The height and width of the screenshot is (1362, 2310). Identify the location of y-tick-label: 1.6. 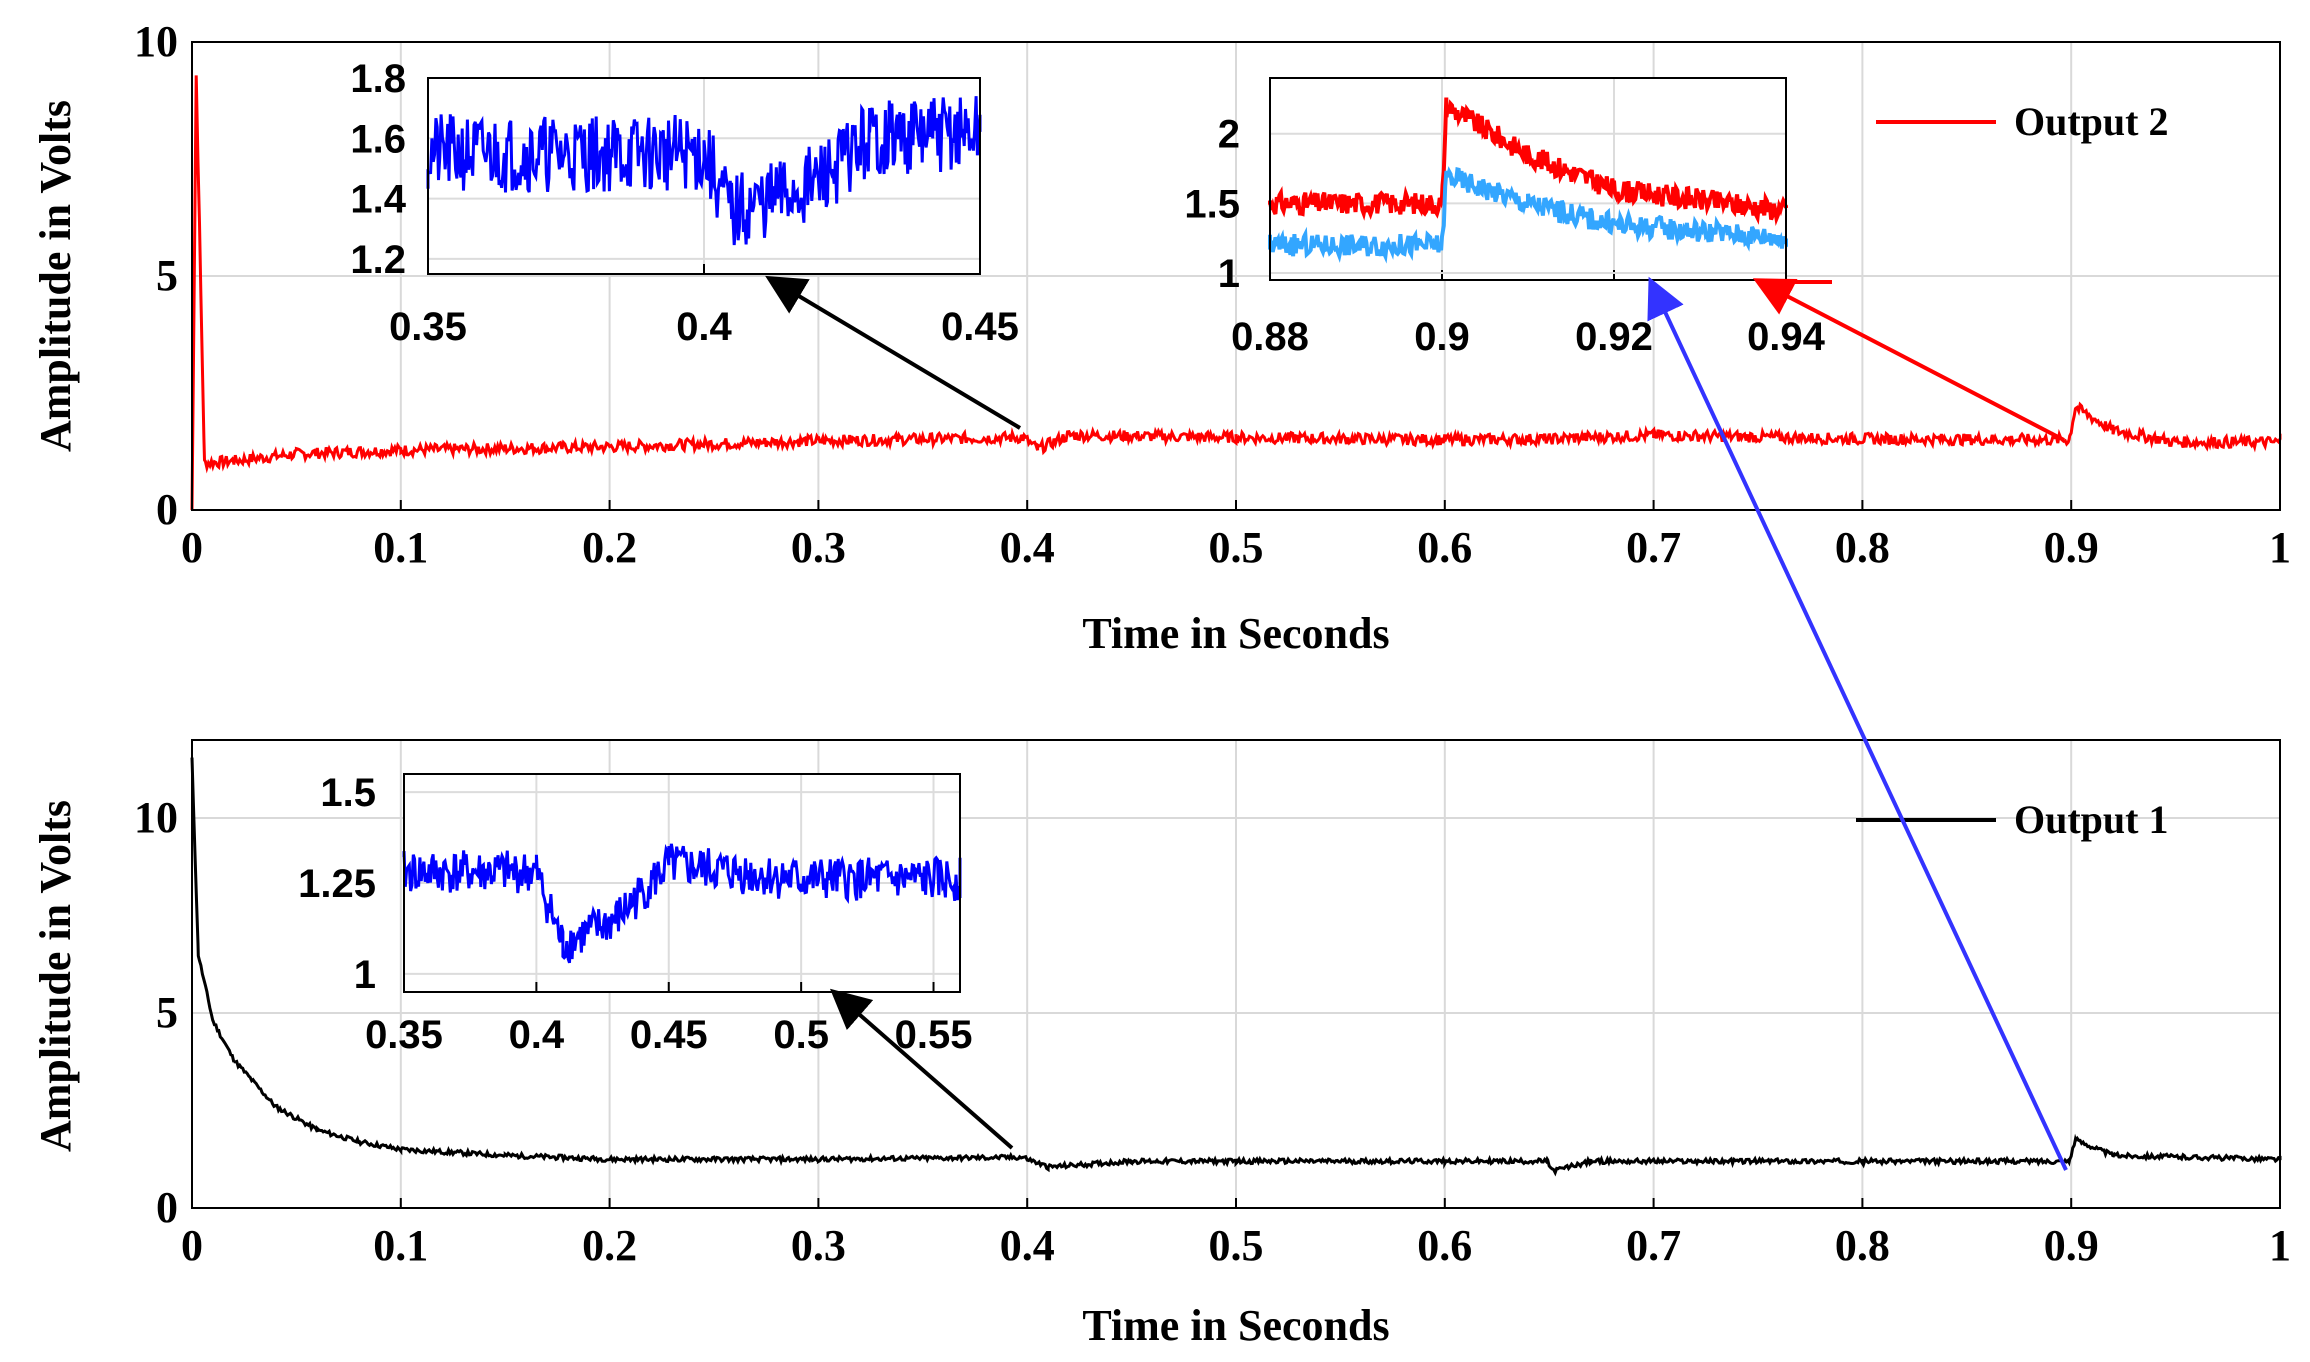
(378, 139).